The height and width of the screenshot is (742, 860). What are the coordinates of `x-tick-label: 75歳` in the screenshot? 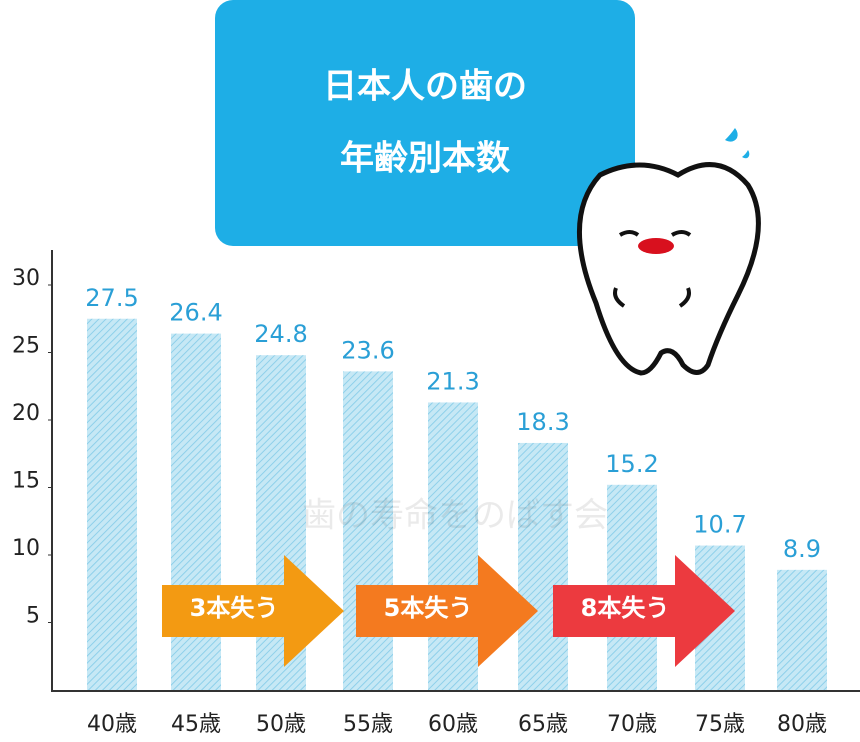 It's located at (720, 724).